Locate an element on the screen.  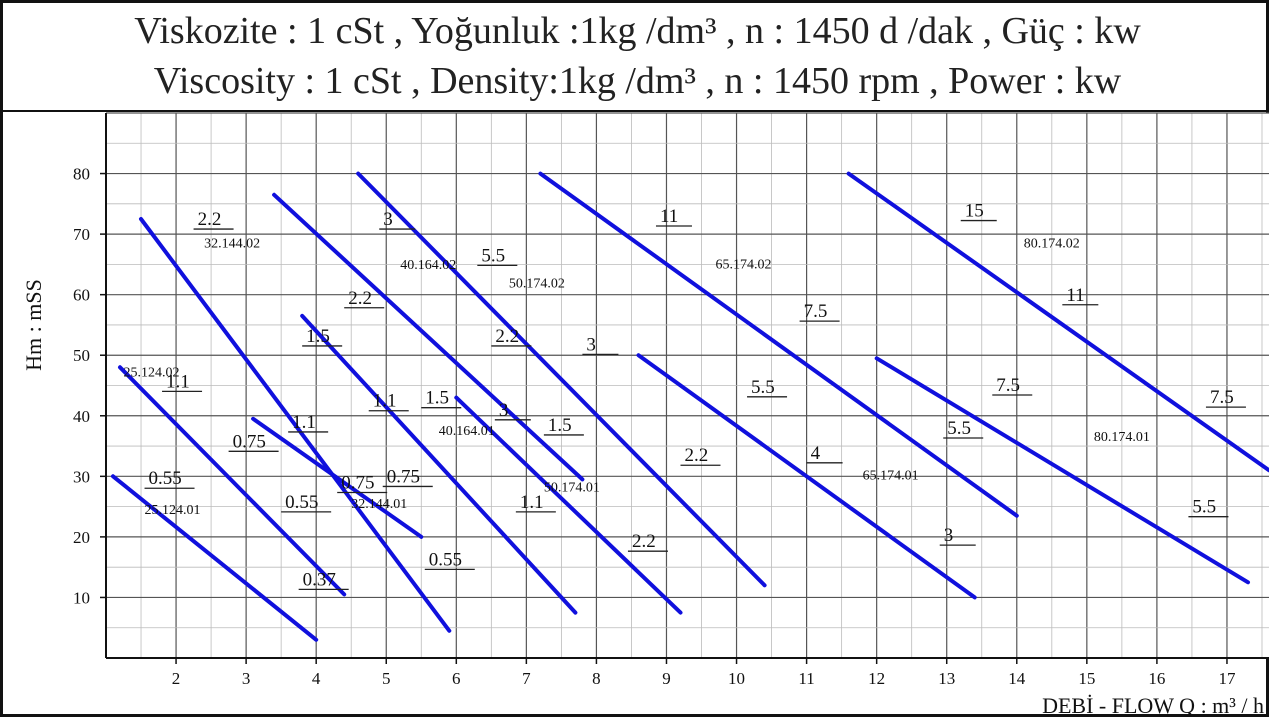
model-label: 50.174.02 is located at coordinates (537, 283).